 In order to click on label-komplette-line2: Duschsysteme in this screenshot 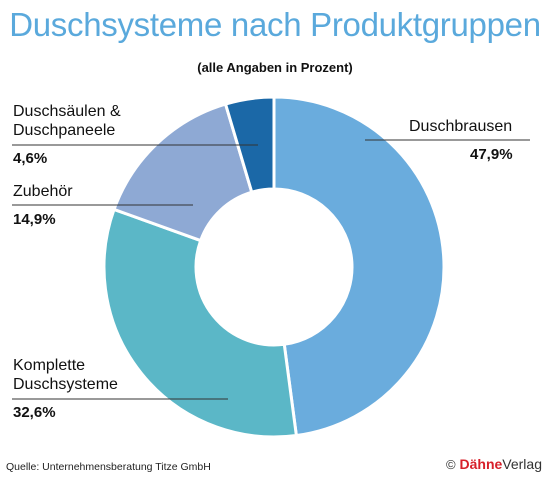, I will do `click(65, 384)`.